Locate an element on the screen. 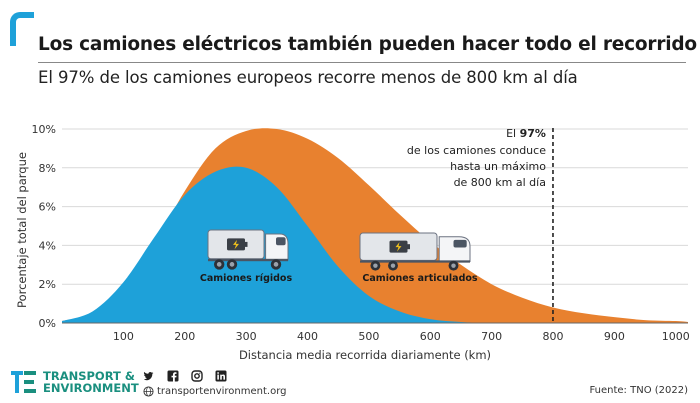  series-label-articulated: Camiones articulados is located at coordinates (420, 278).